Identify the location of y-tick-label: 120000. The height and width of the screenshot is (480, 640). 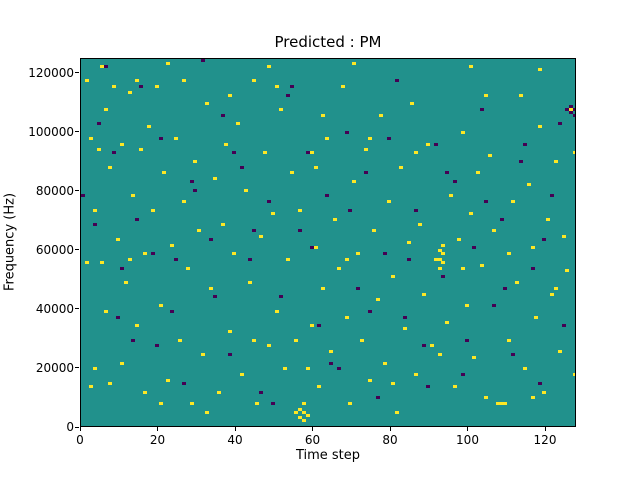
(51, 72).